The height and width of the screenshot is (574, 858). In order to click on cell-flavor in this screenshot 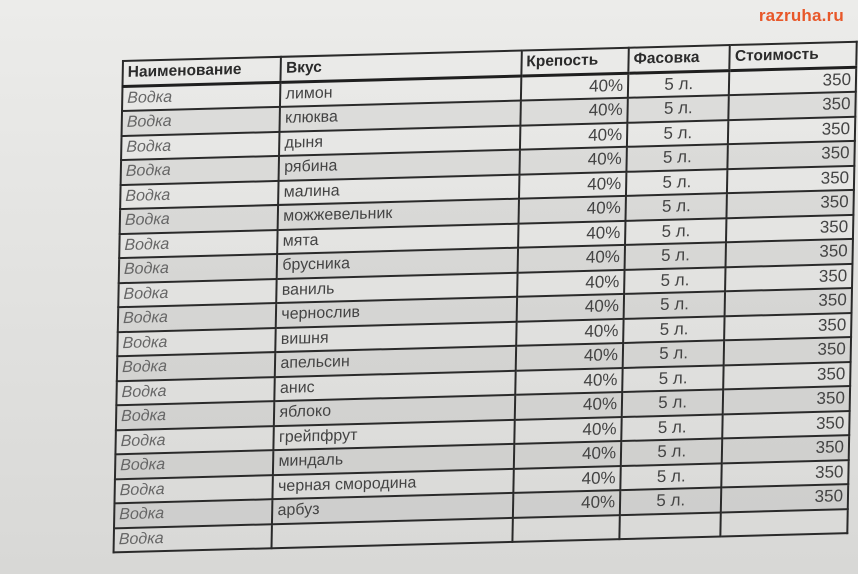, I will do `click(392, 533)`.